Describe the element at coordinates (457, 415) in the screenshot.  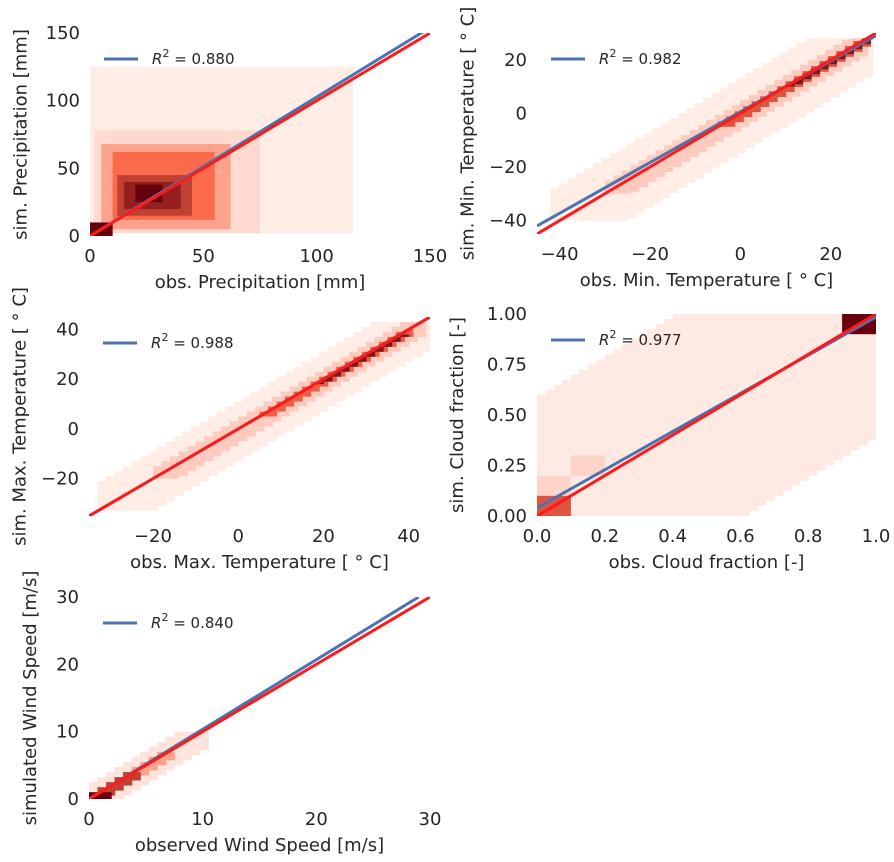
I see `y-axis-label: sim. Cloud fraction [-]` at that location.